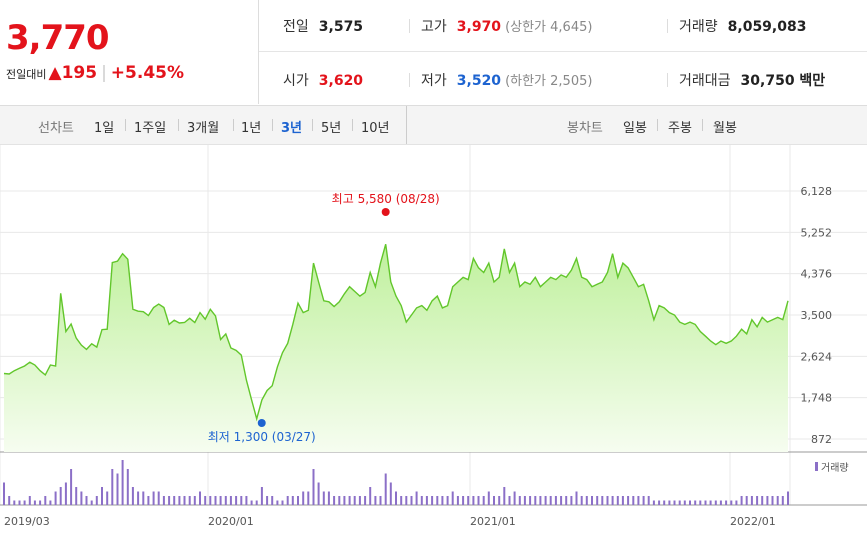  Describe the element at coordinates (296, 81) in the screenshot. I see `open-label: 시가` at that location.